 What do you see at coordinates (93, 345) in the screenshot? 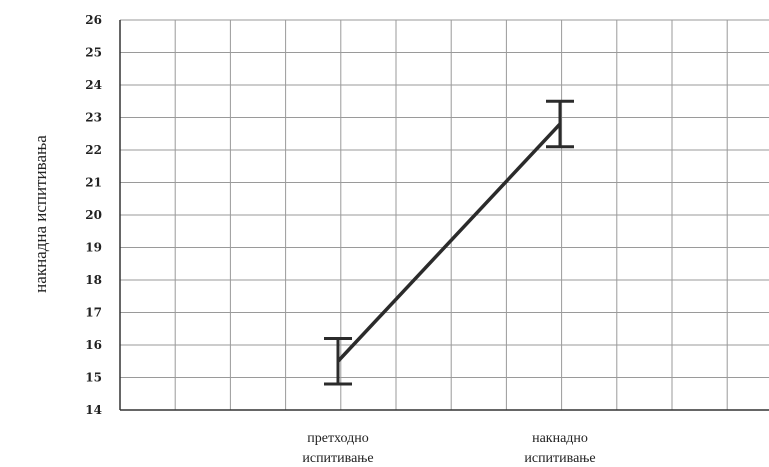
I see `y-tick-label: 16` at bounding box center [93, 345].